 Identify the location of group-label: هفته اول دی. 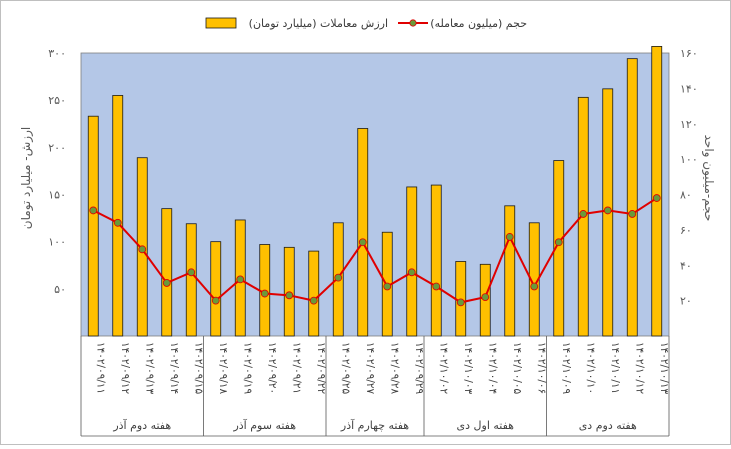
(486, 425).